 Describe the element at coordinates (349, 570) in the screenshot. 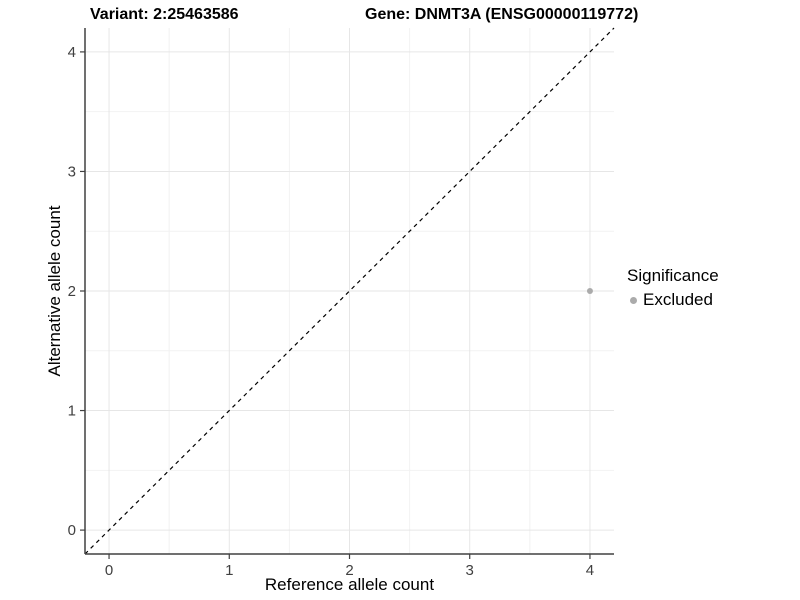

I see `x-tick-label: 2` at that location.